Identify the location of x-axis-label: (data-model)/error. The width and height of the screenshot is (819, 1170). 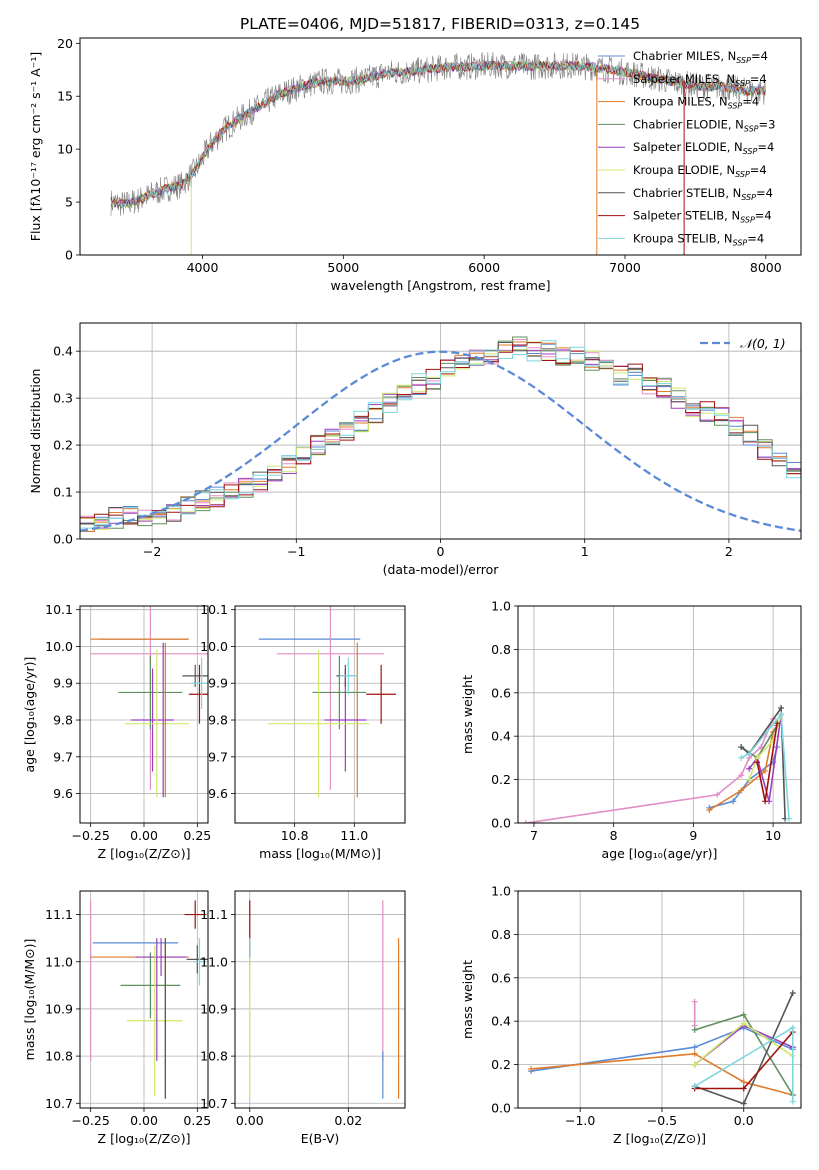
(441, 569).